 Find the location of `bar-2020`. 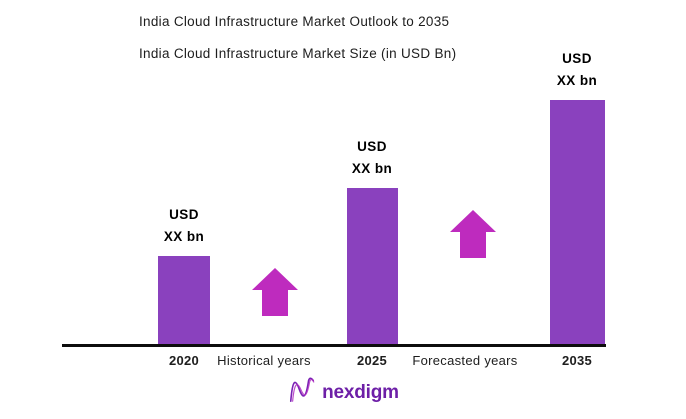

bar-2020 is located at coordinates (184, 300).